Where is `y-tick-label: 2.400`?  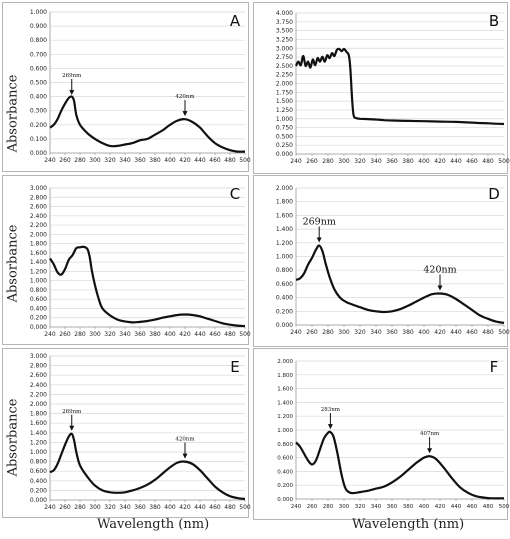
y-tick-label: 2.400 is located at coordinates (38, 216).